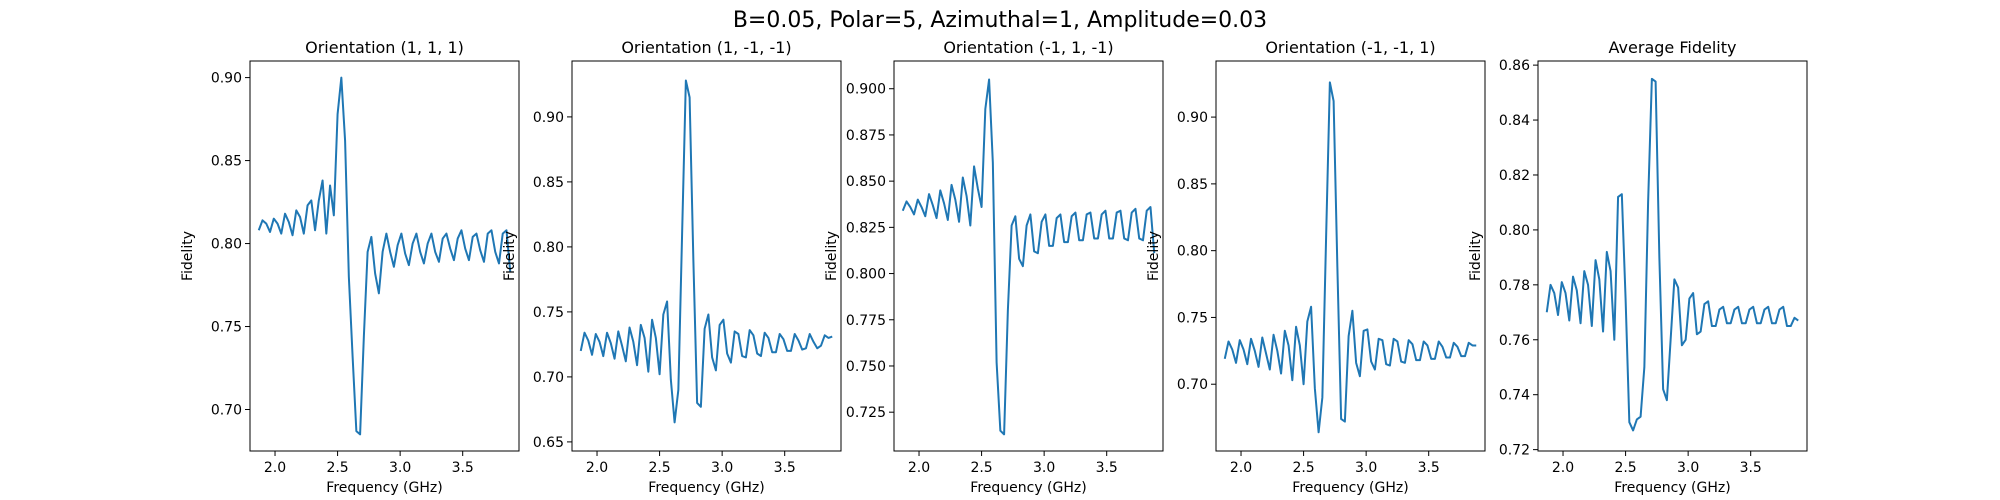 This screenshot has width=2000, height=500. Describe the element at coordinates (1350, 47) in the screenshot. I see `subplot-title: Orientation (-1, -1, 1)` at that location.